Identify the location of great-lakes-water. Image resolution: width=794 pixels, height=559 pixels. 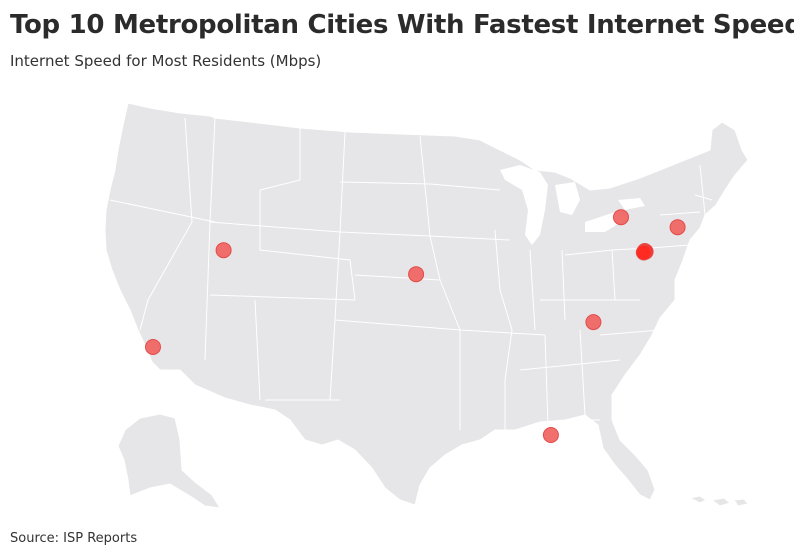
(572, 205).